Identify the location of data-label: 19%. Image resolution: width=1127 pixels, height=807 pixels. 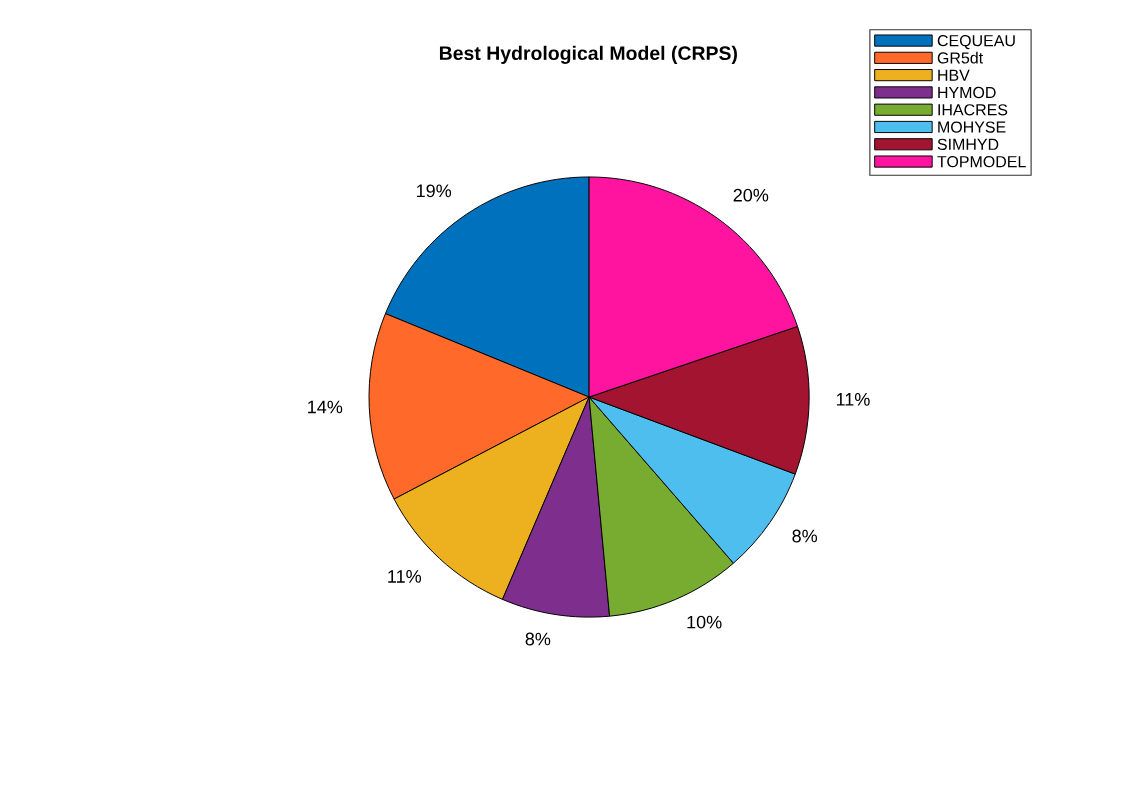
(434, 191).